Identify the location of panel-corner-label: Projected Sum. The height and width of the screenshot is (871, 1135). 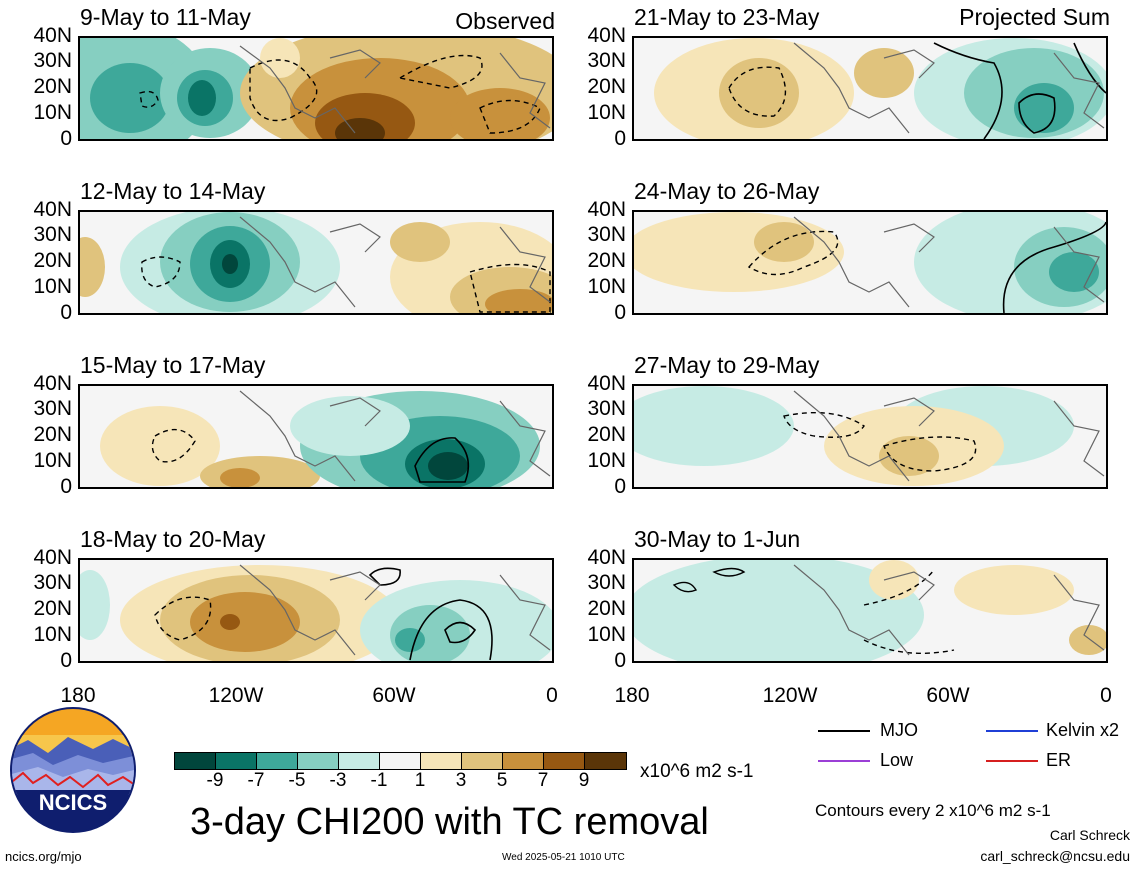
(1034, 17).